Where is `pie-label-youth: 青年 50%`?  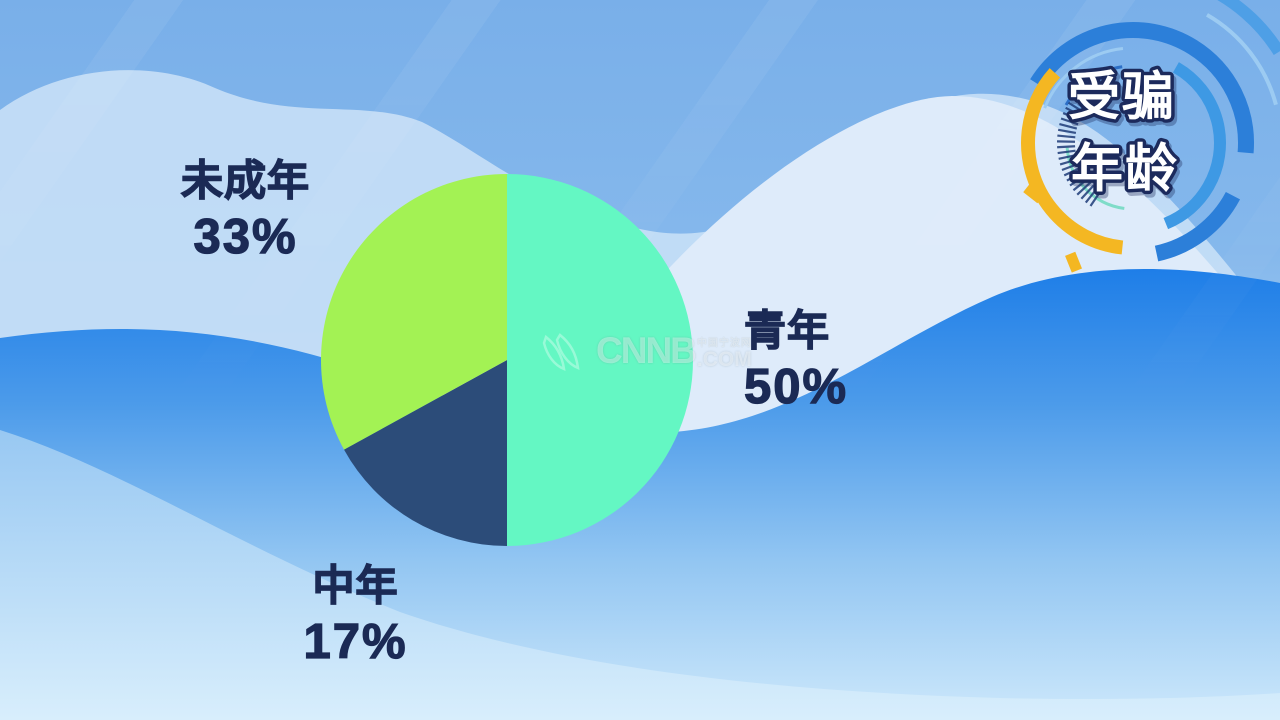
pie-label-youth: 青年 50% is located at coordinates (843, 361).